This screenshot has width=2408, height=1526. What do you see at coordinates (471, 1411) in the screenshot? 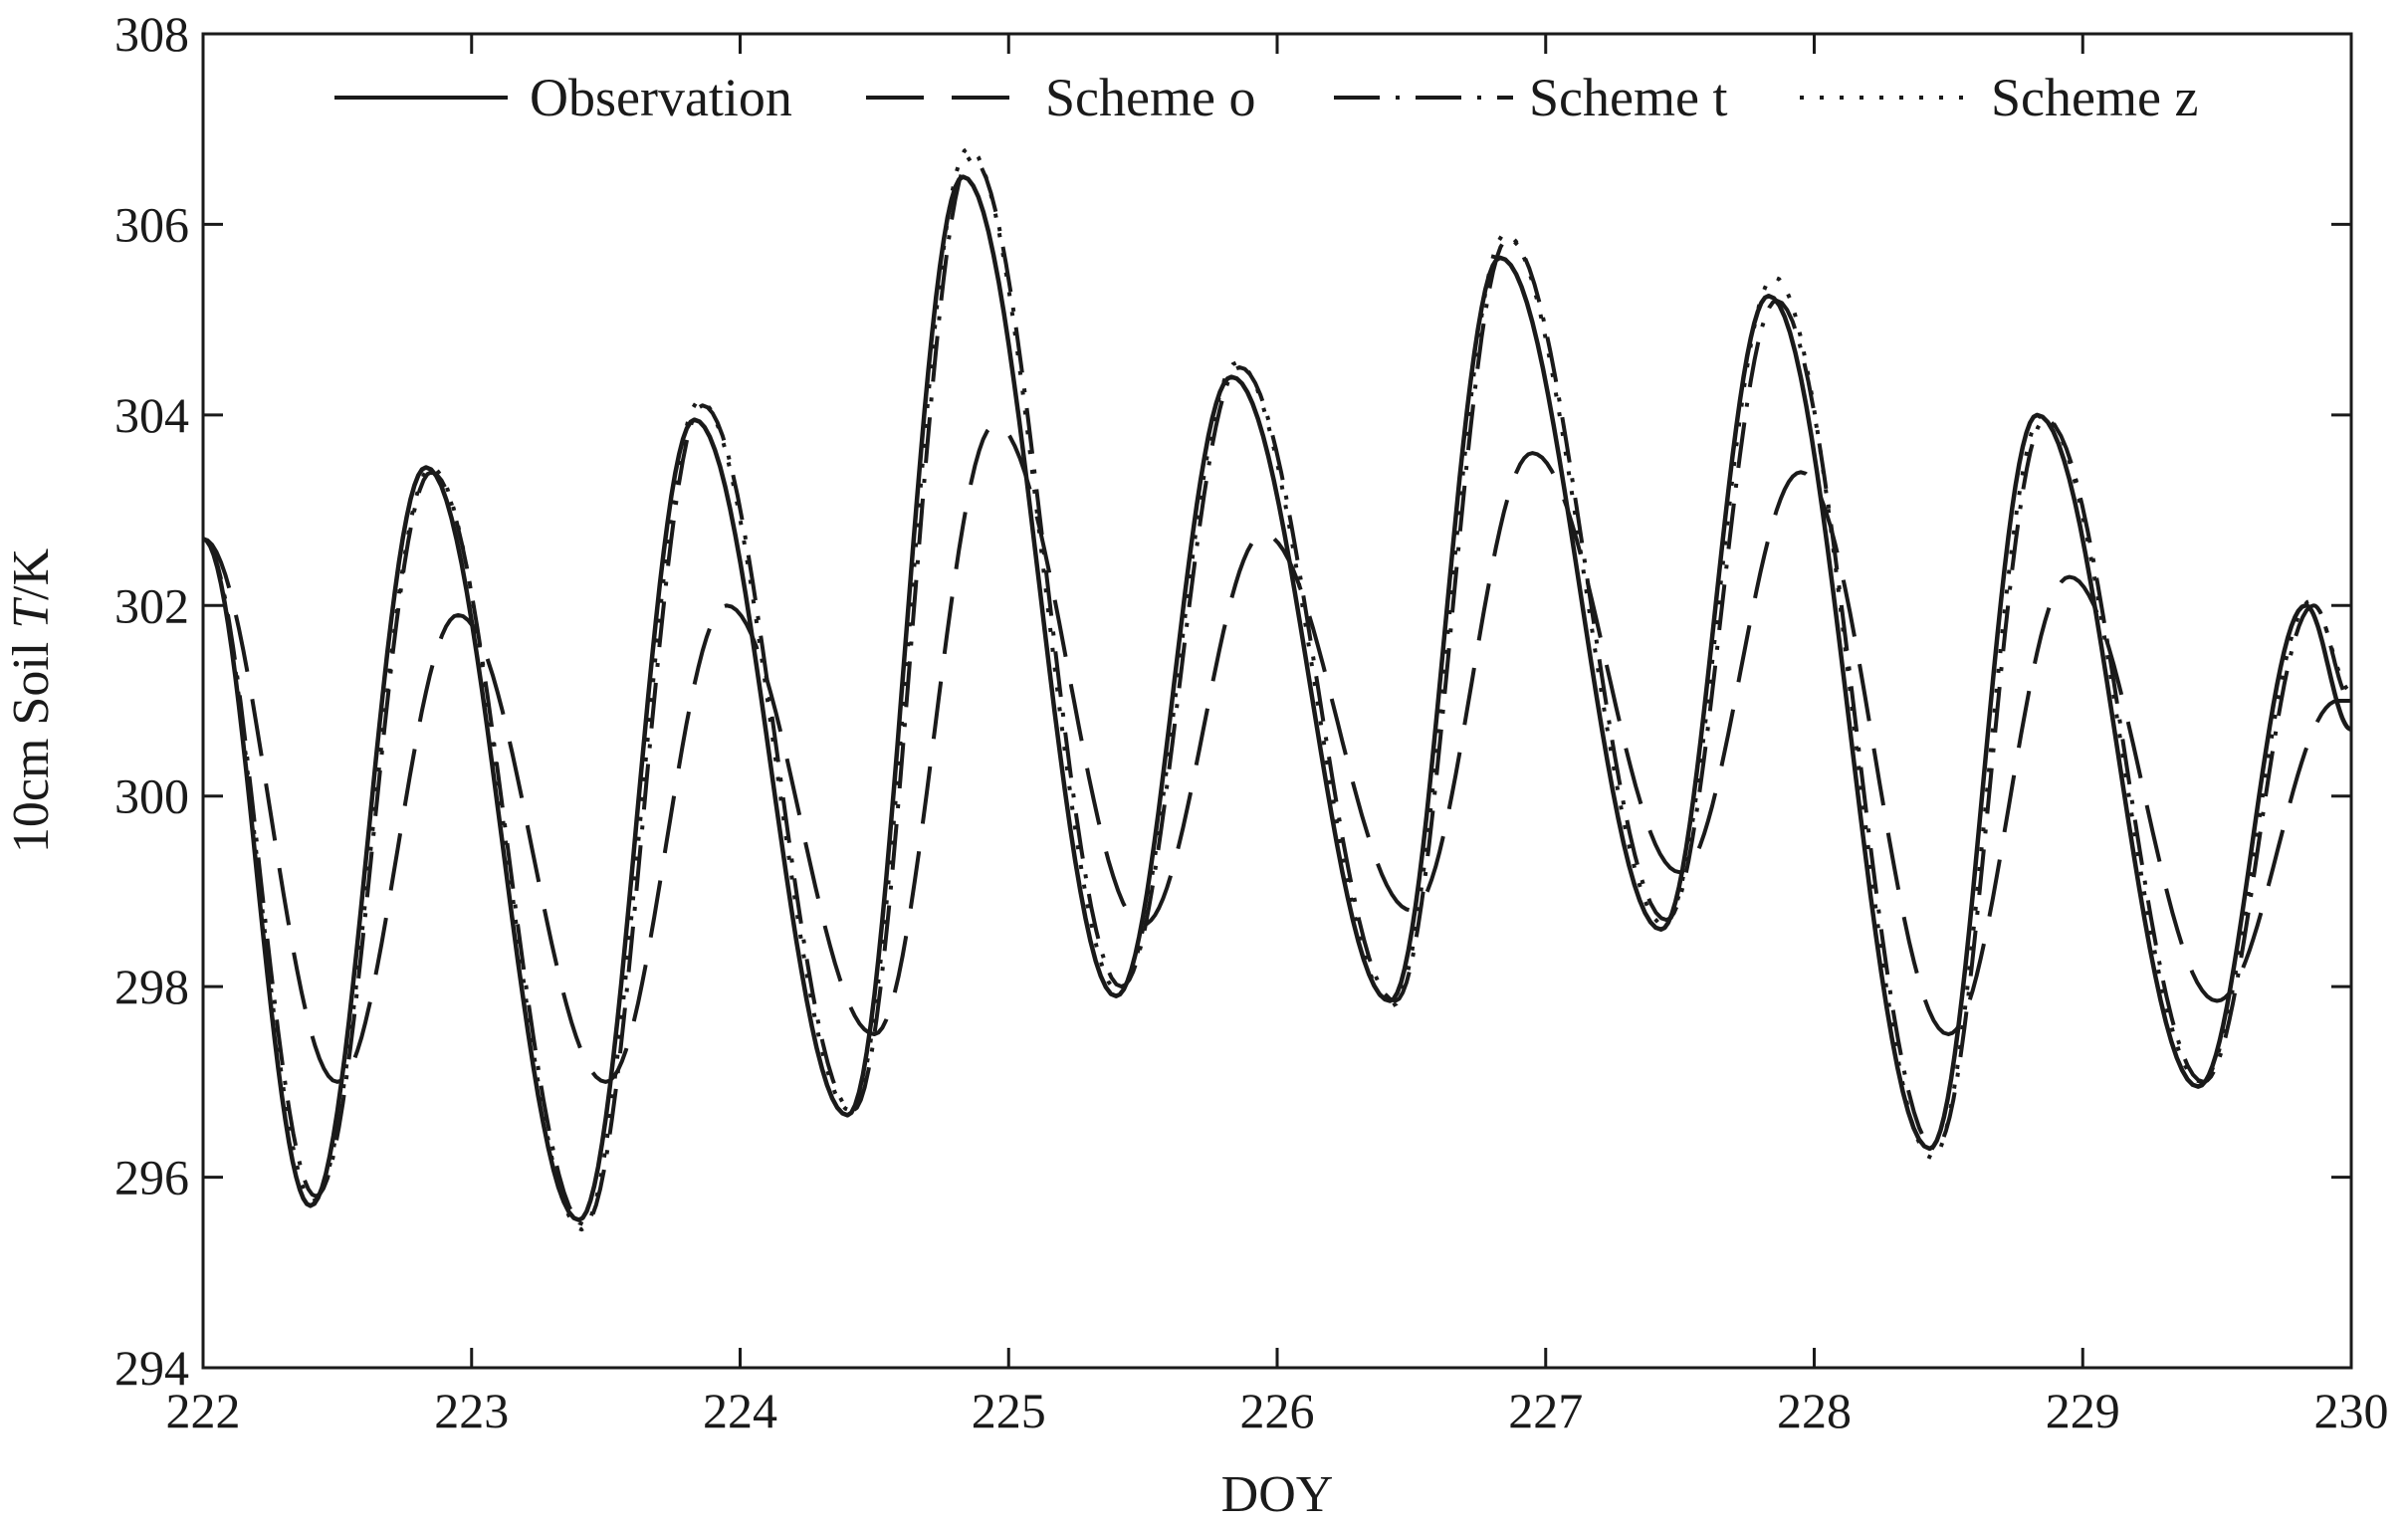
I see `x-tick-label: 223` at bounding box center [471, 1411].